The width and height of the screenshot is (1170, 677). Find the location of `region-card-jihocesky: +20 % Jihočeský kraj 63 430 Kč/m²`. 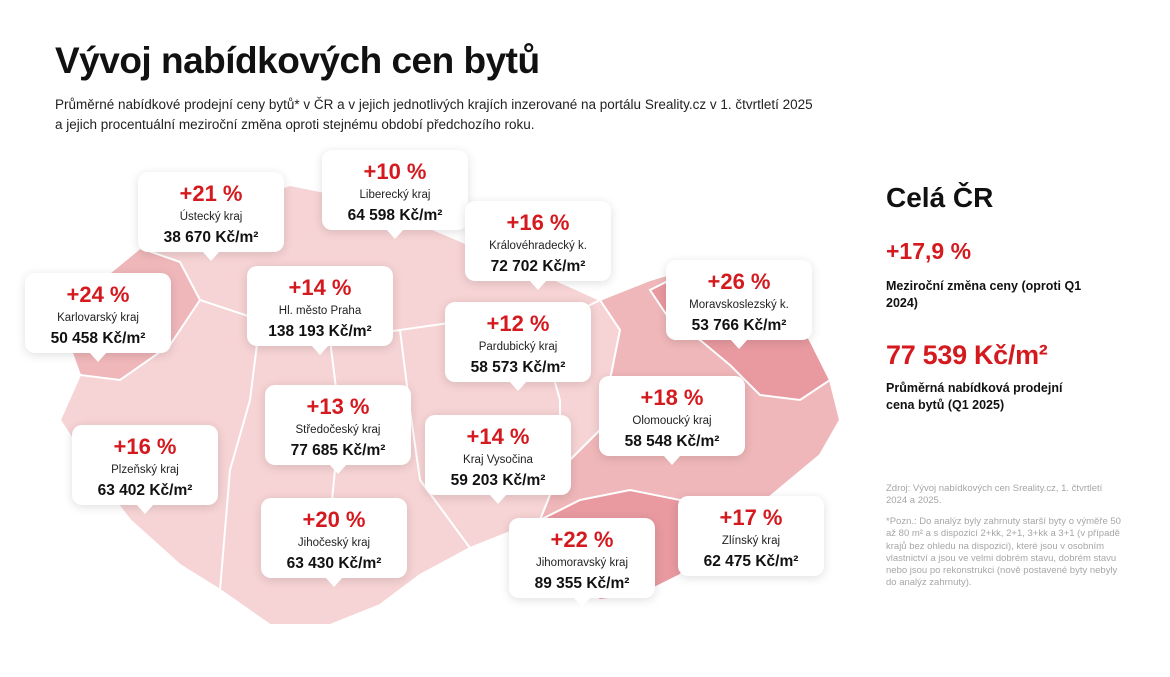

region-card-jihocesky: +20 % Jihočeský kraj 63 430 Kč/m² is located at coordinates (334, 542).